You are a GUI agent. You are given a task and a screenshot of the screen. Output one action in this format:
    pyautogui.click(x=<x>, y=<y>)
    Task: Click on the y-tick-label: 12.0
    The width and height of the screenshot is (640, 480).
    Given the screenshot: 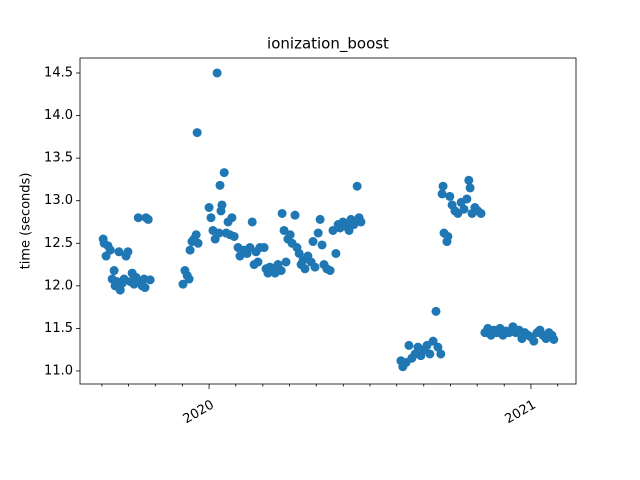 What is the action you would take?
    pyautogui.click(x=58, y=285)
    